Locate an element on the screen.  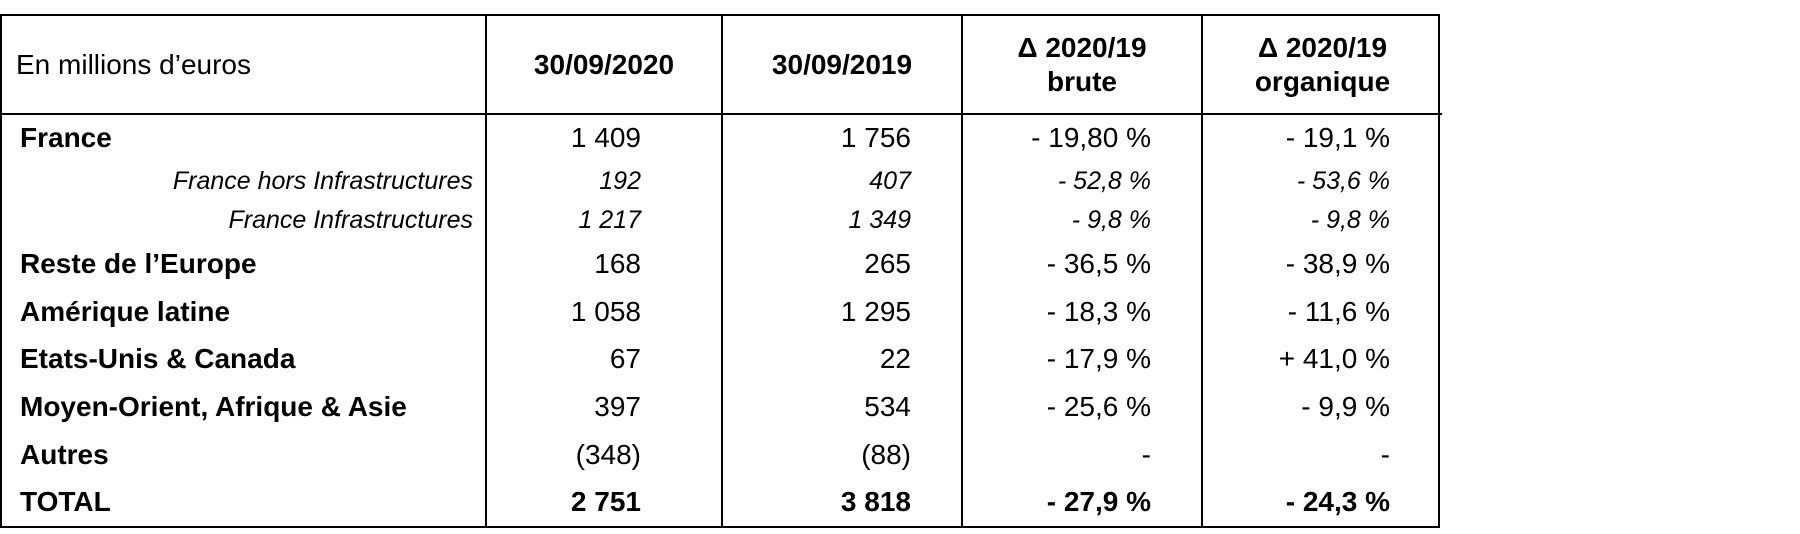
cell-delta-brute: - 36,5 % is located at coordinates (1081, 264).